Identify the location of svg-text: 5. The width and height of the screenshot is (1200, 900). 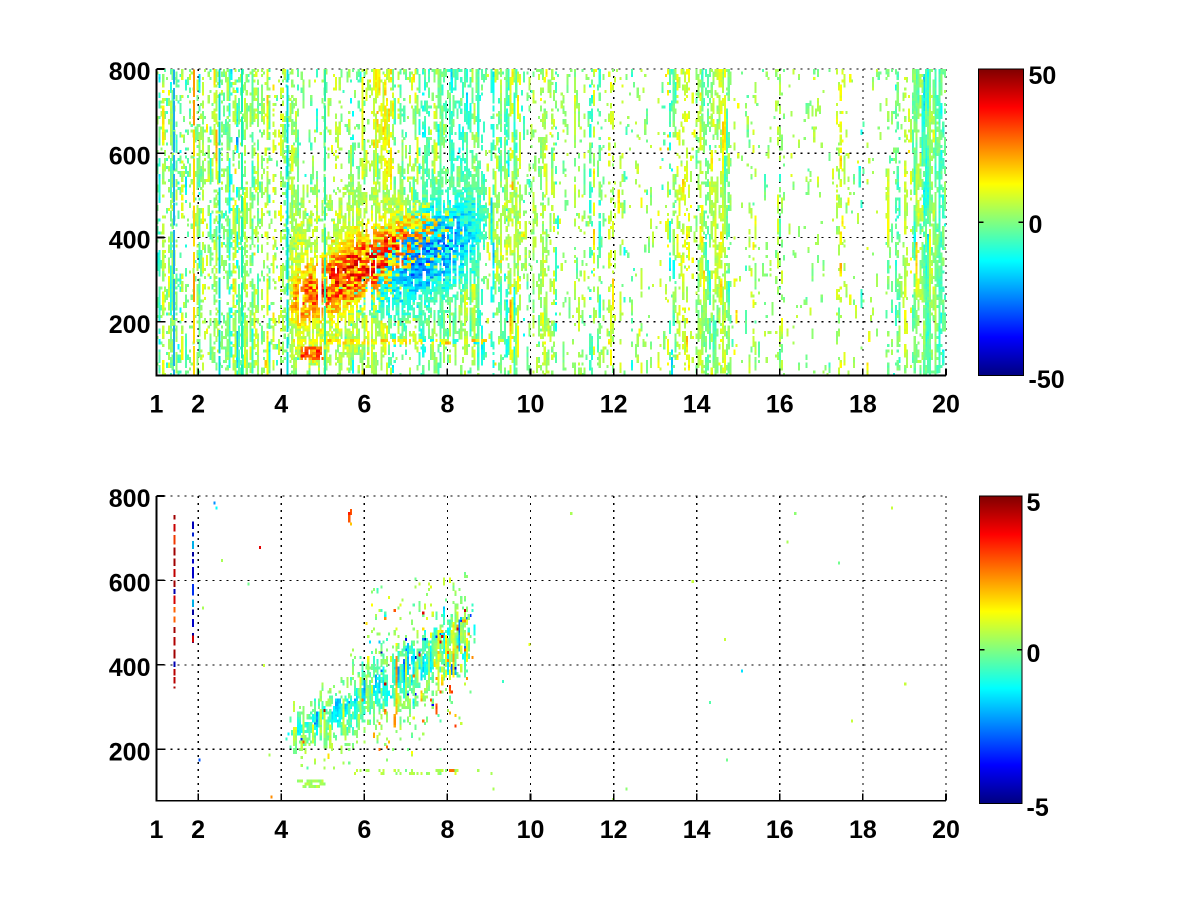
(1034, 503).